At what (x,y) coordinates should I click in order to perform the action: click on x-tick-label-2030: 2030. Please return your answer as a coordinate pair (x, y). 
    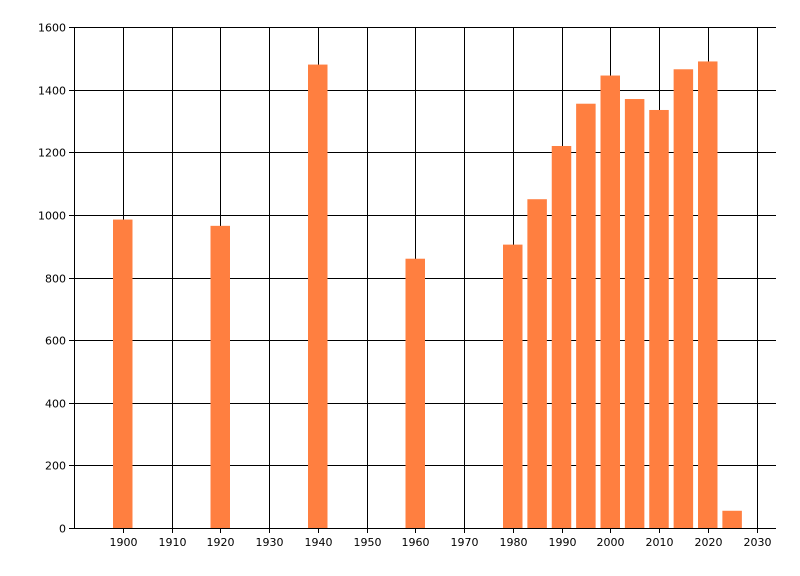
    Looking at the image, I should click on (758, 542).